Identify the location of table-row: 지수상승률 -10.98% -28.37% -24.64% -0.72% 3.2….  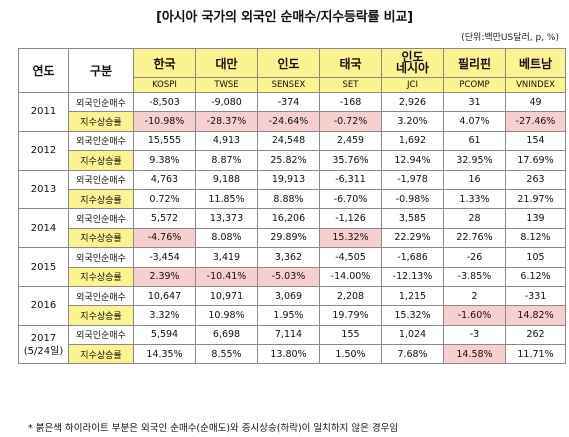
(292, 121).